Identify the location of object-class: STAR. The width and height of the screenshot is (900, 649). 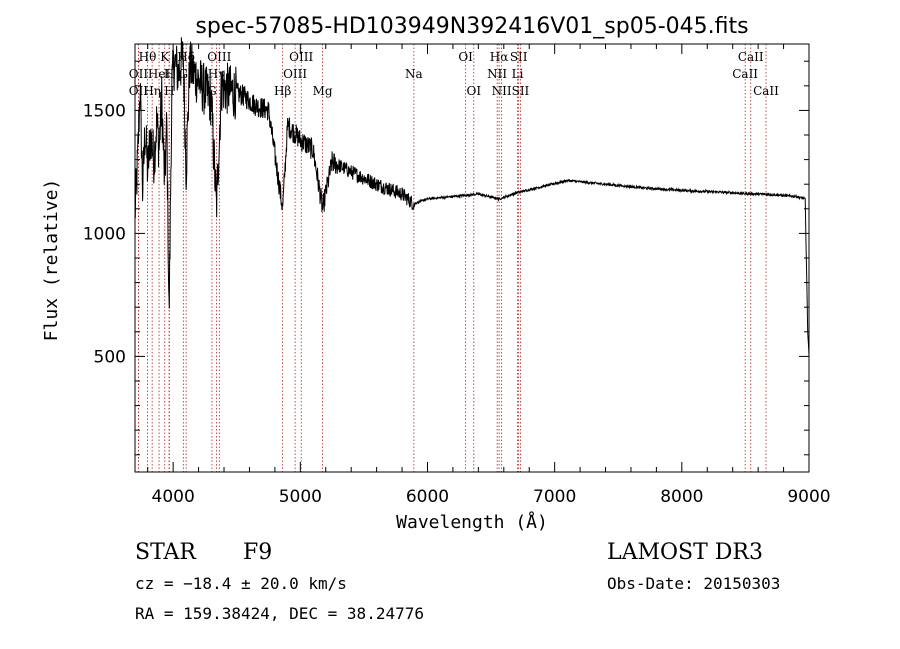
(165, 552).